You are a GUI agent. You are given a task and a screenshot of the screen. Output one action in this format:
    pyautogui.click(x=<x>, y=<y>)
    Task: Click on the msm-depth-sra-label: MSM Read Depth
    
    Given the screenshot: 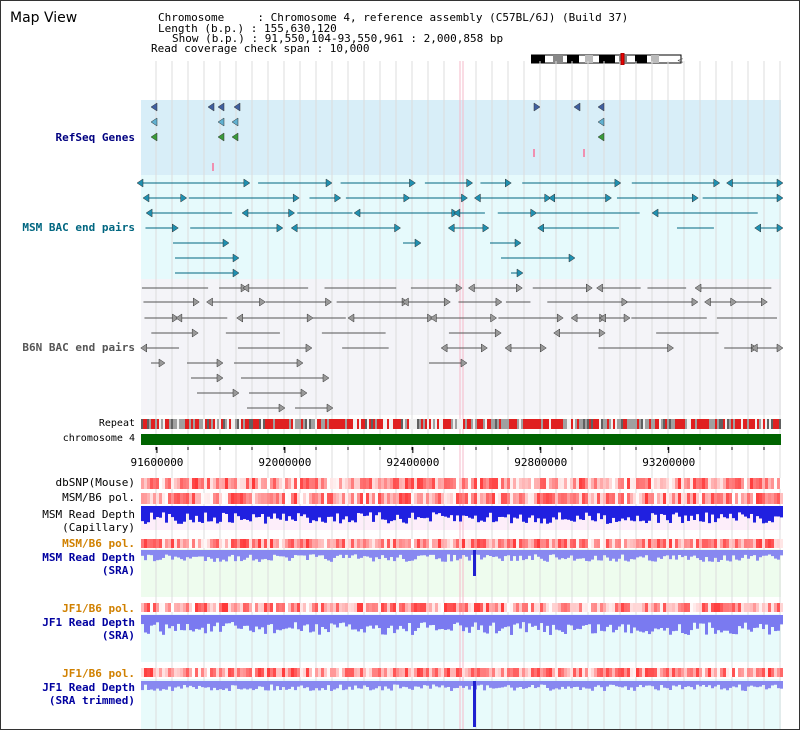 What is the action you would take?
    pyautogui.click(x=88, y=557)
    